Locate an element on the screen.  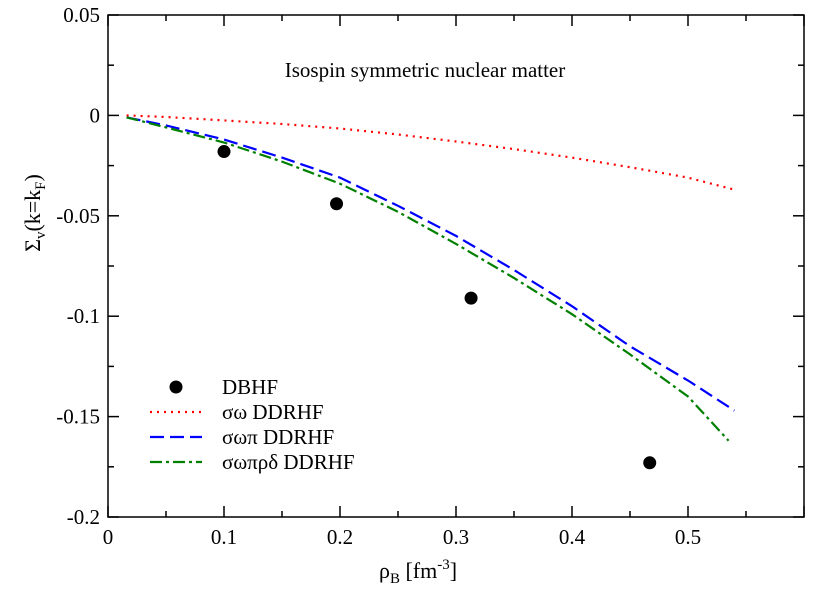
x-tick-label: 0 is located at coordinates (108, 537).